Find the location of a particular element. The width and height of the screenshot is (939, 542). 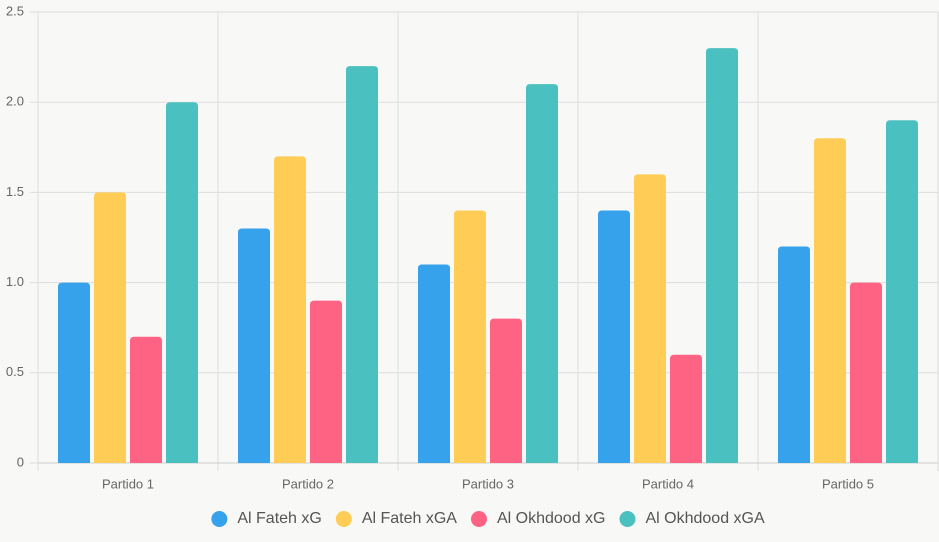

y-tick-label: 1.0 is located at coordinates (15, 281).